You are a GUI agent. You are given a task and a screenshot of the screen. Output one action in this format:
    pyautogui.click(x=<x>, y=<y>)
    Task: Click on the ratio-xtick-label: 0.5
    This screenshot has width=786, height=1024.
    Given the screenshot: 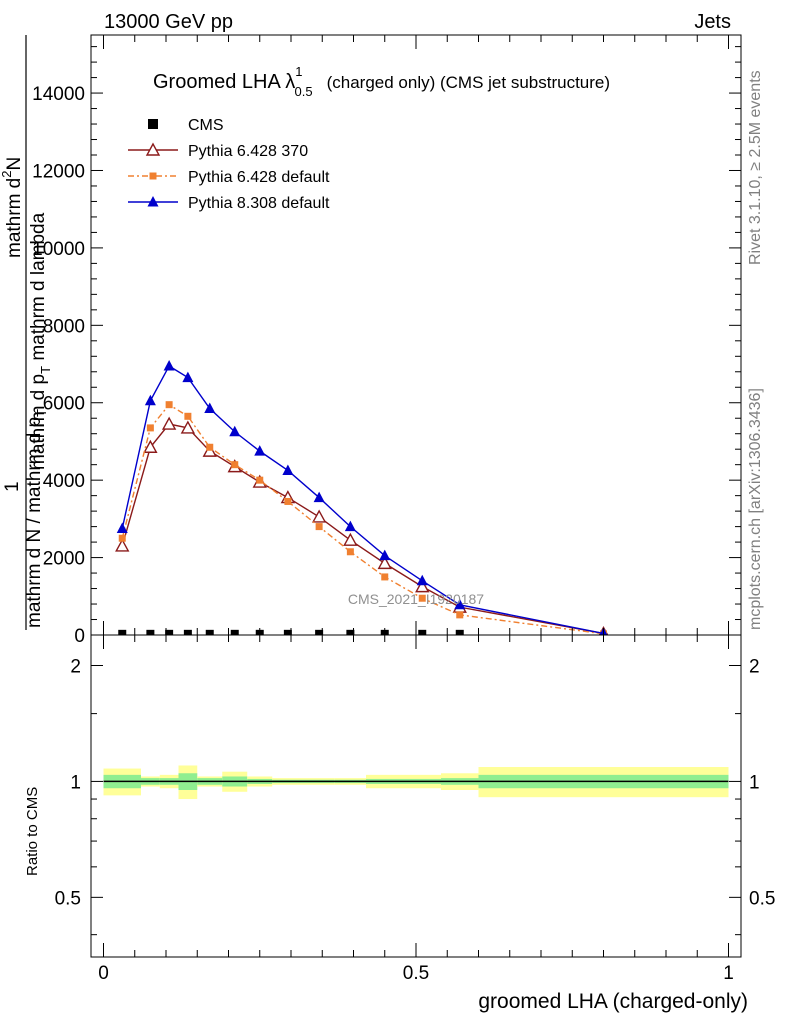 What is the action you would take?
    pyautogui.click(x=416, y=973)
    